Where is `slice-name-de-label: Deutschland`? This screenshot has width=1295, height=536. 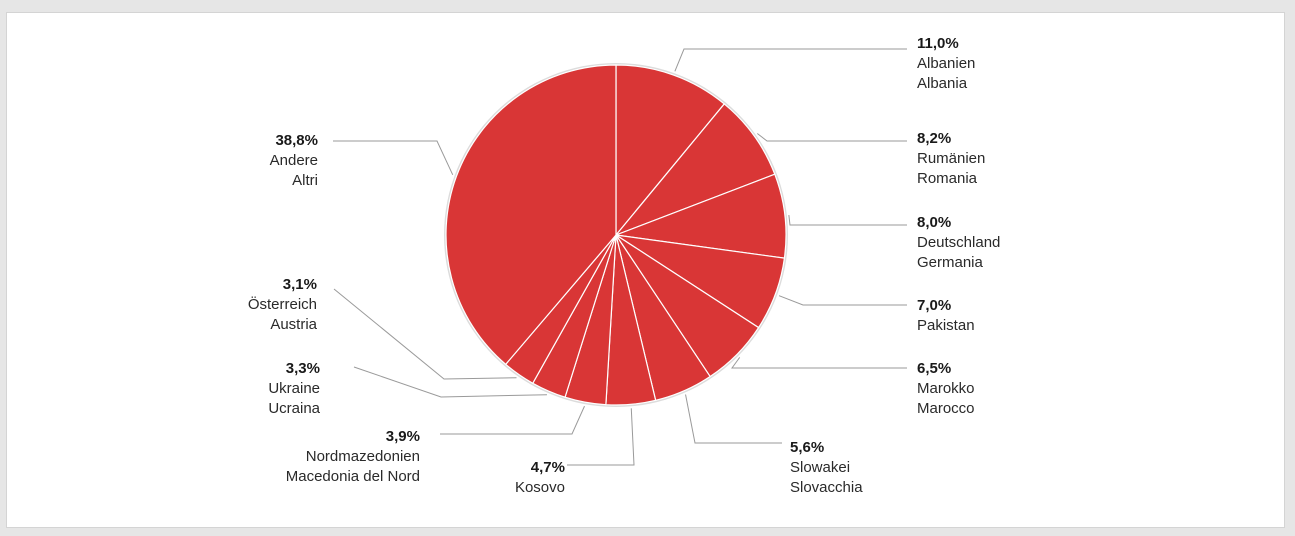
slice-name-de-label: Deutschland is located at coordinates (958, 242).